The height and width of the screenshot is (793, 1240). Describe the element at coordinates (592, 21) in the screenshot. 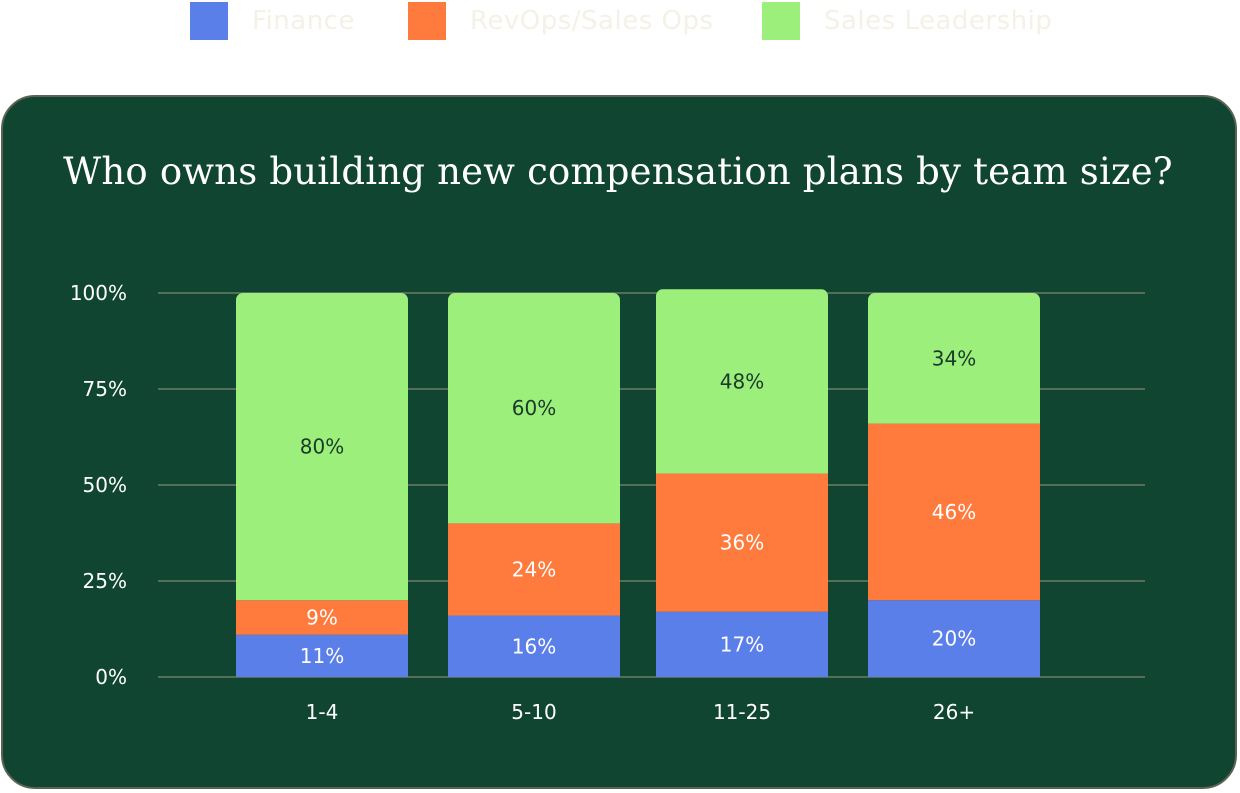

I see `legend-label-revops: RevOps/Sales Ops` at that location.